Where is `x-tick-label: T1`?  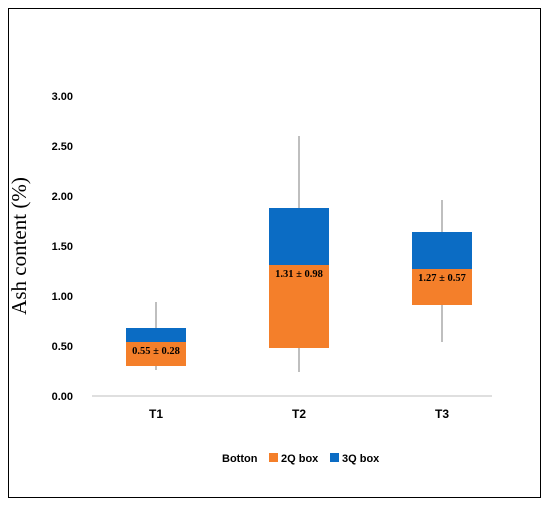
x-tick-label: T1 is located at coordinates (156, 414).